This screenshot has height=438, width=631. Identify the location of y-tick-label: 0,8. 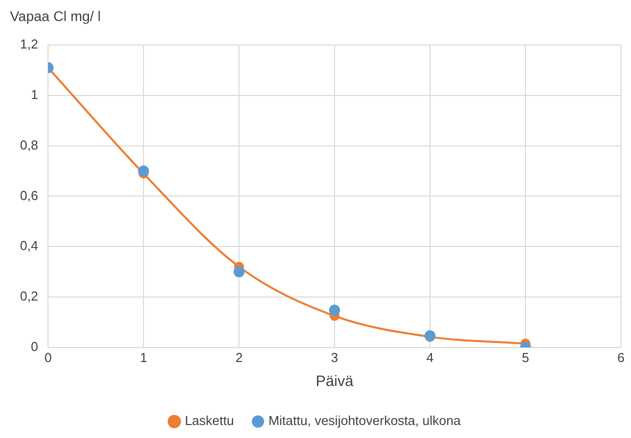
(29, 144).